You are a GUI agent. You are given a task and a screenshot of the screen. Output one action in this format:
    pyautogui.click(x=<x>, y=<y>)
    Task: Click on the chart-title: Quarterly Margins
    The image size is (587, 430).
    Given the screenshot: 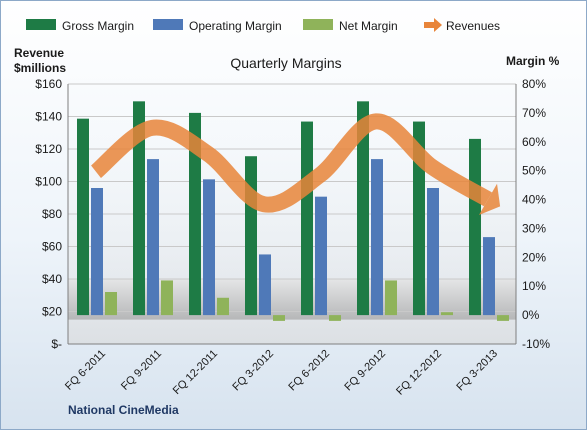 What is the action you would take?
    pyautogui.click(x=285, y=63)
    